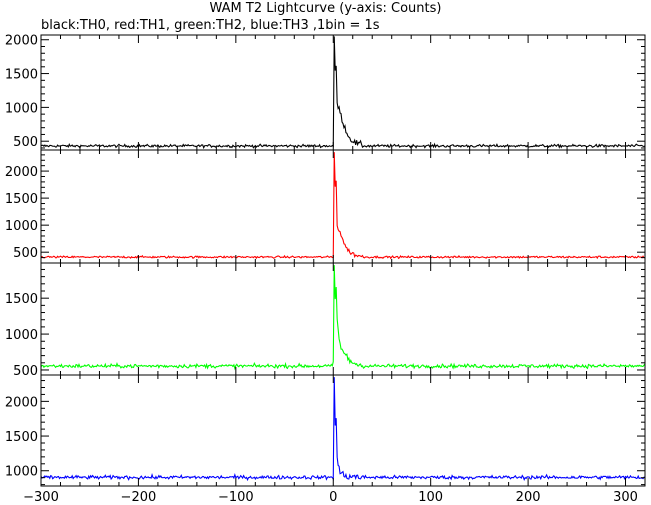  What do you see at coordinates (25, 371) in the screenshot?
I see `y-tick-label-2-0: 500` at bounding box center [25, 371].